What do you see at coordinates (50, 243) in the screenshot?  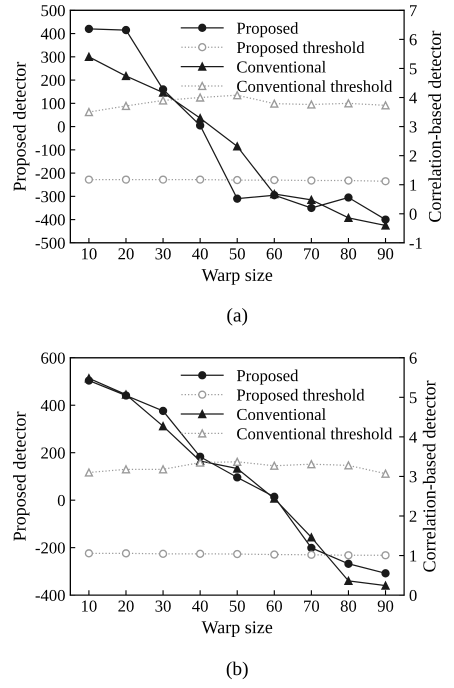 I see `y-tick-label: -500` at bounding box center [50, 243].